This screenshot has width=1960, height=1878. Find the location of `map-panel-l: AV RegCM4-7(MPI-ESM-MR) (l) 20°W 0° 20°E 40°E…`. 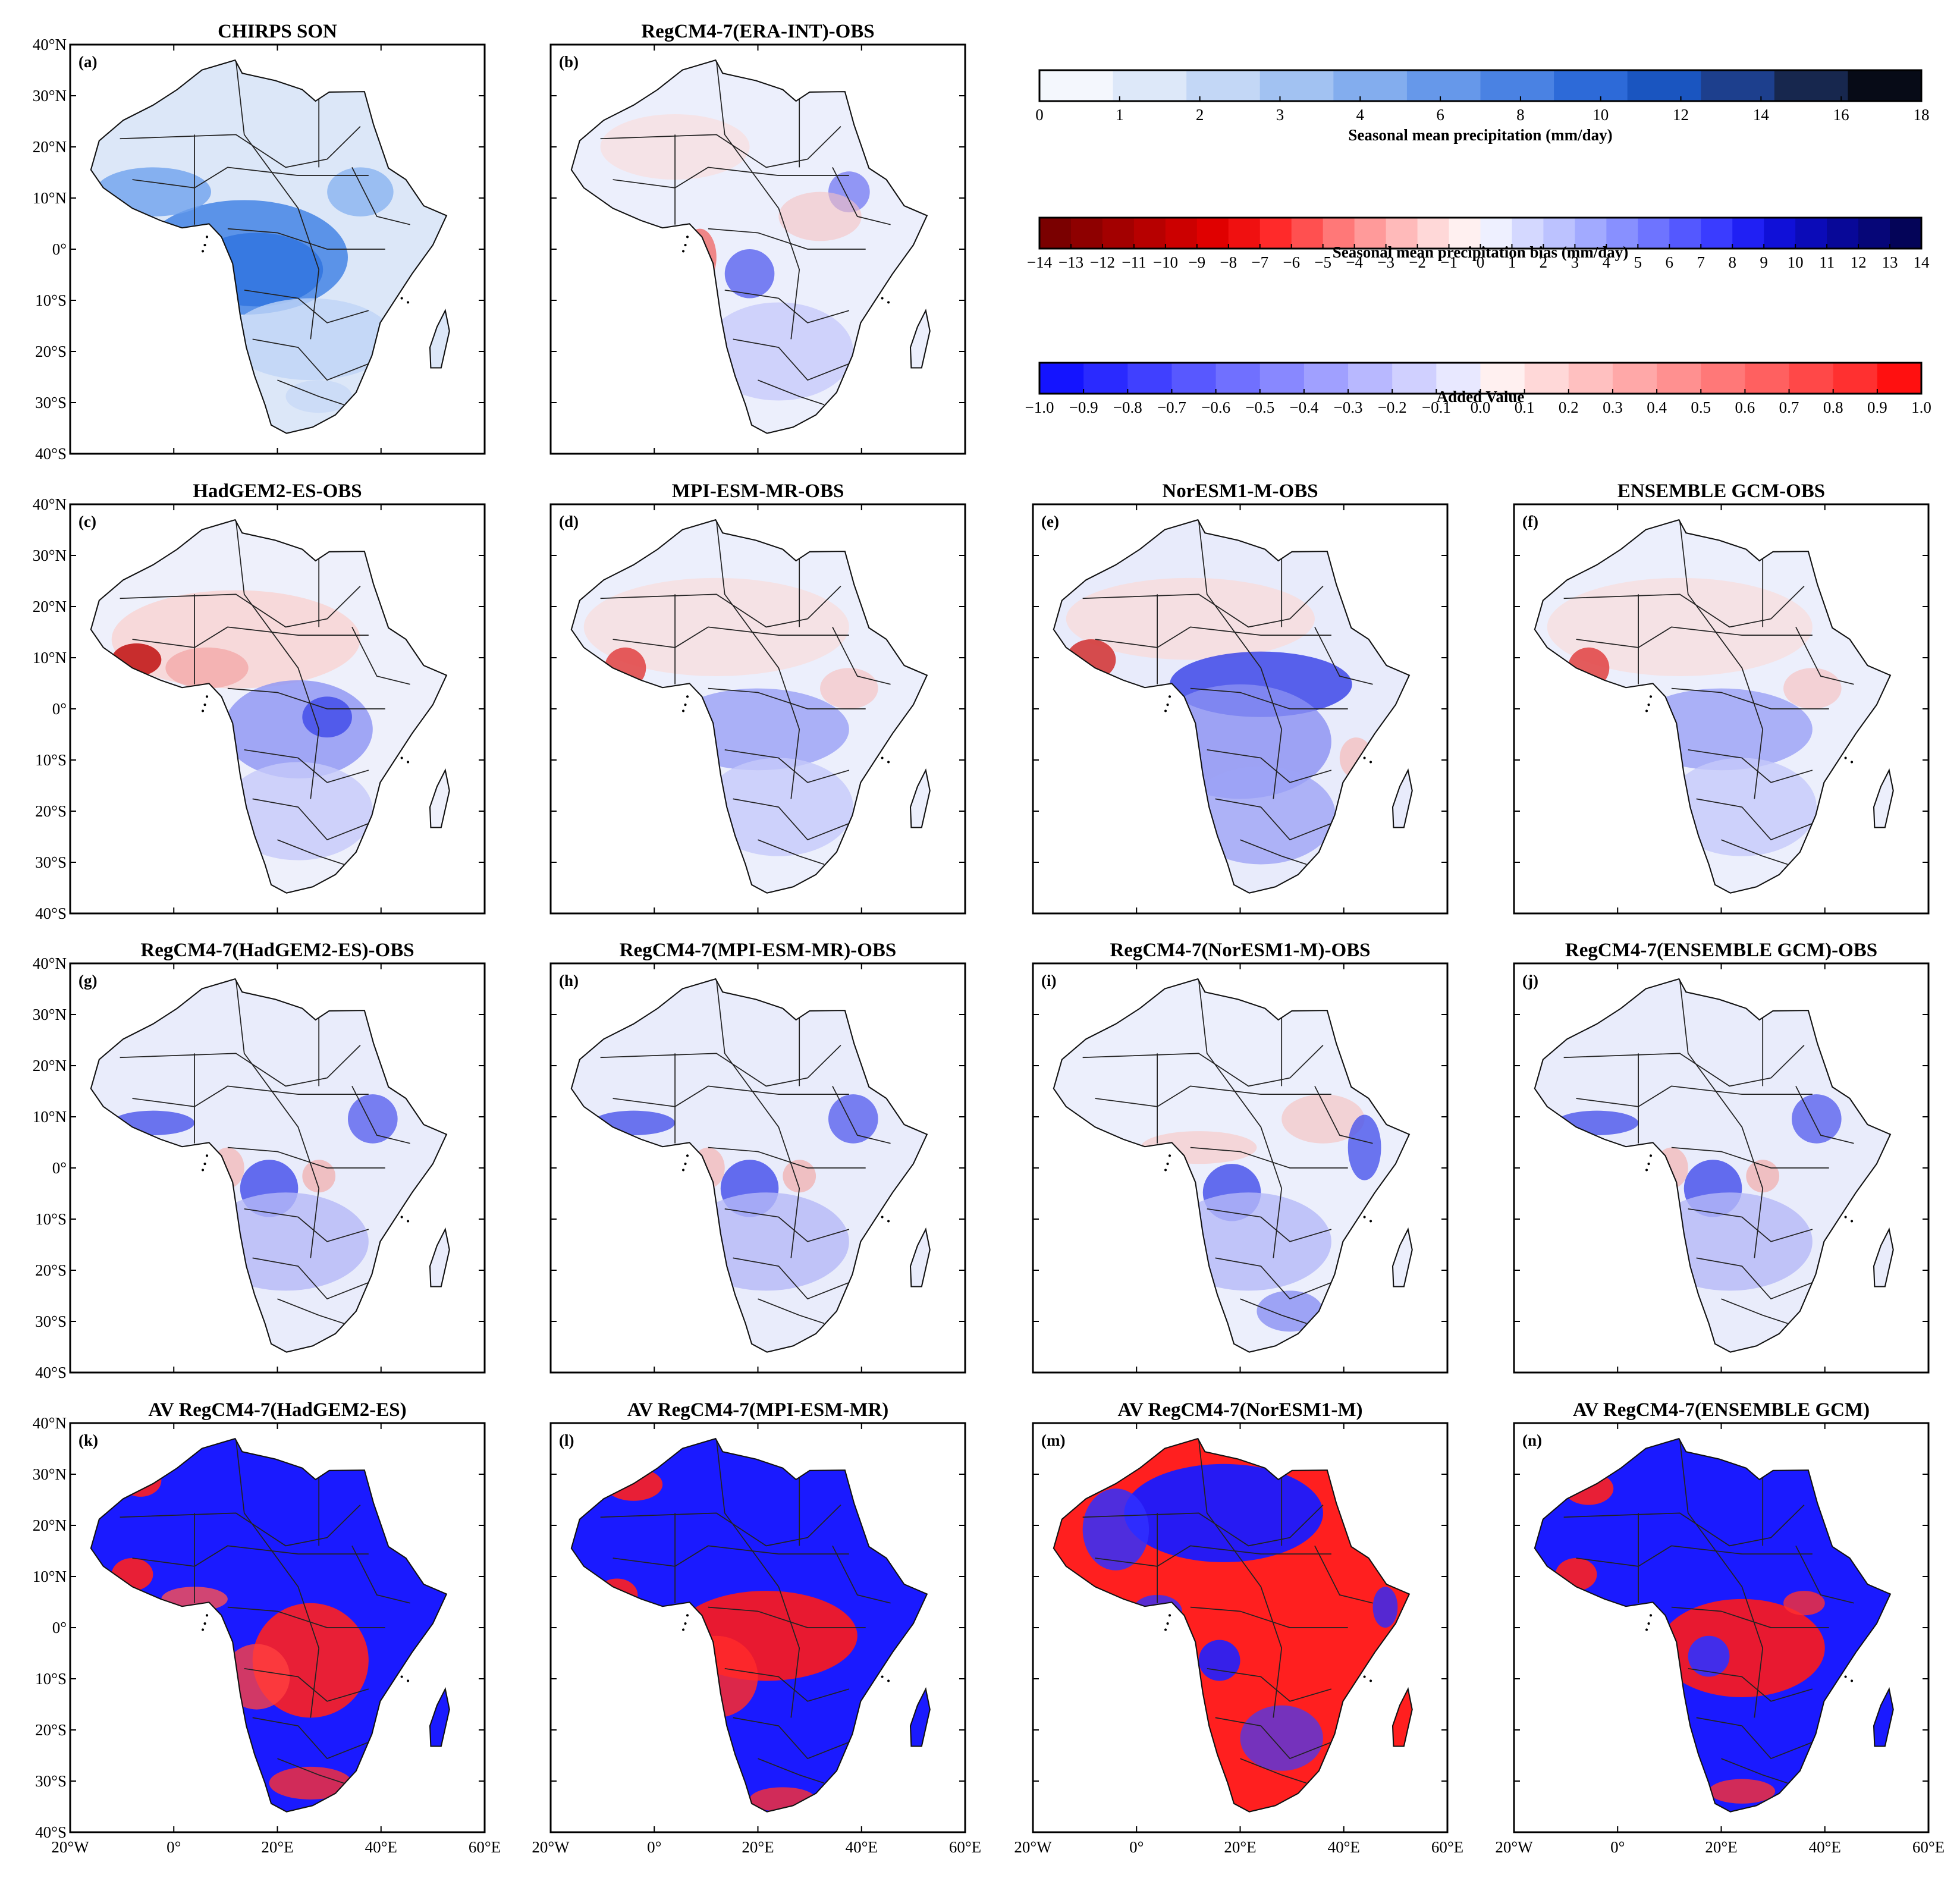

map-panel-l: AV RegCM4-7(MPI-ESM-MR) (l) 20°W 0° 20°E 40°E… is located at coordinates (756, 1627).